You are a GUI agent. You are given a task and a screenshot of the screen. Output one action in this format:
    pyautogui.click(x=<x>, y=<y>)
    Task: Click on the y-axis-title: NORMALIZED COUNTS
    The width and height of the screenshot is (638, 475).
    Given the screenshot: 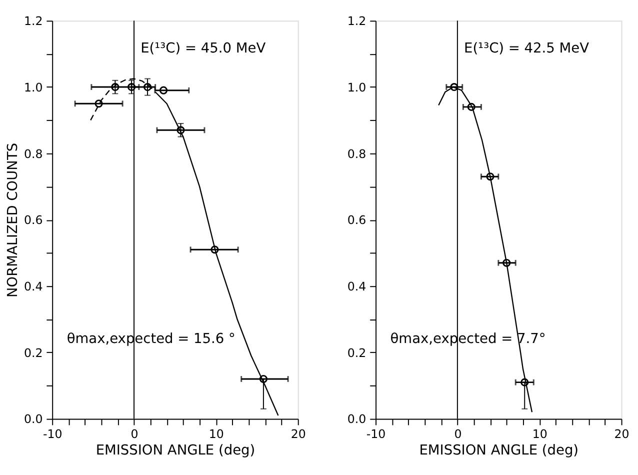 What is the action you would take?
    pyautogui.click(x=13, y=220)
    